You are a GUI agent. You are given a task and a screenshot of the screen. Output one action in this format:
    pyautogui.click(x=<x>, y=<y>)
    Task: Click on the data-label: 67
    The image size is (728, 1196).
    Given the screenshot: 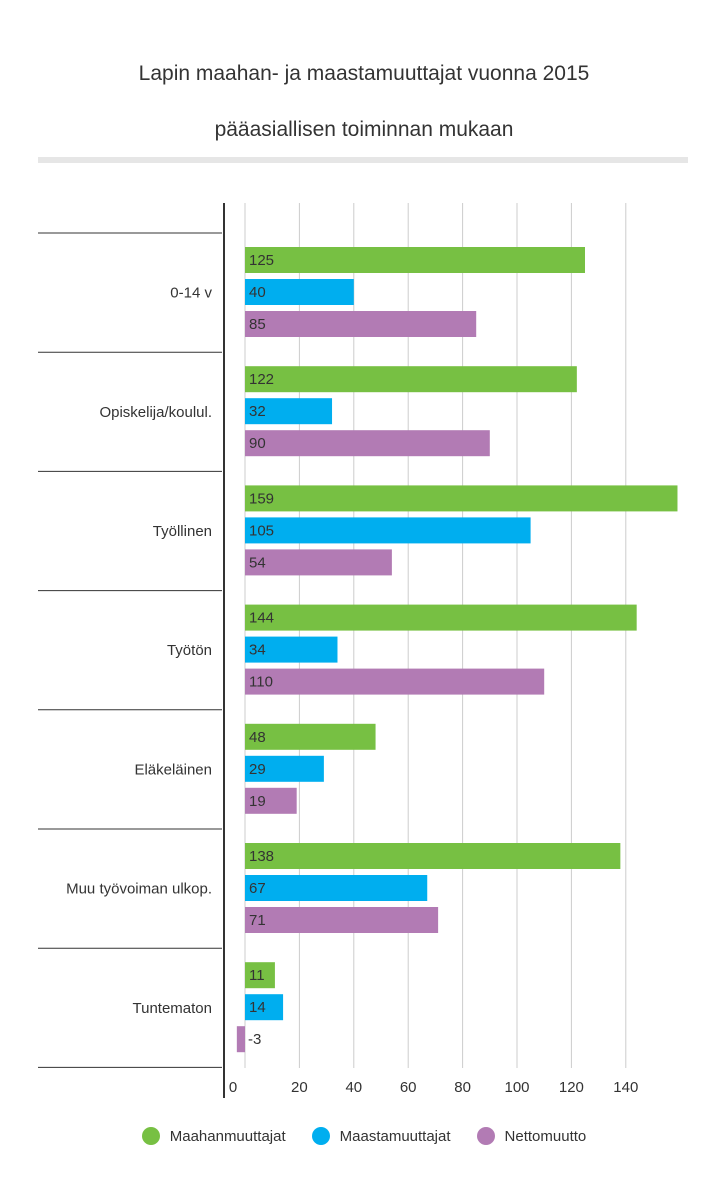 What is the action you would take?
    pyautogui.click(x=257, y=888)
    